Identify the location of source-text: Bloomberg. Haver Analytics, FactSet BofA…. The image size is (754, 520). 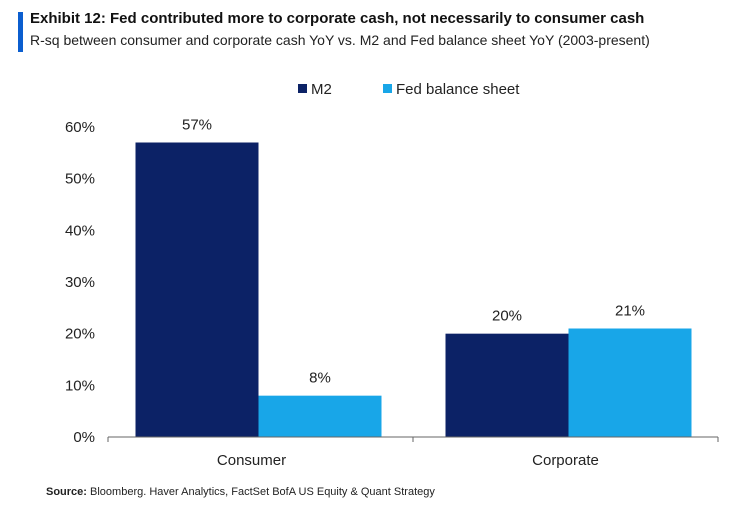
(262, 492).